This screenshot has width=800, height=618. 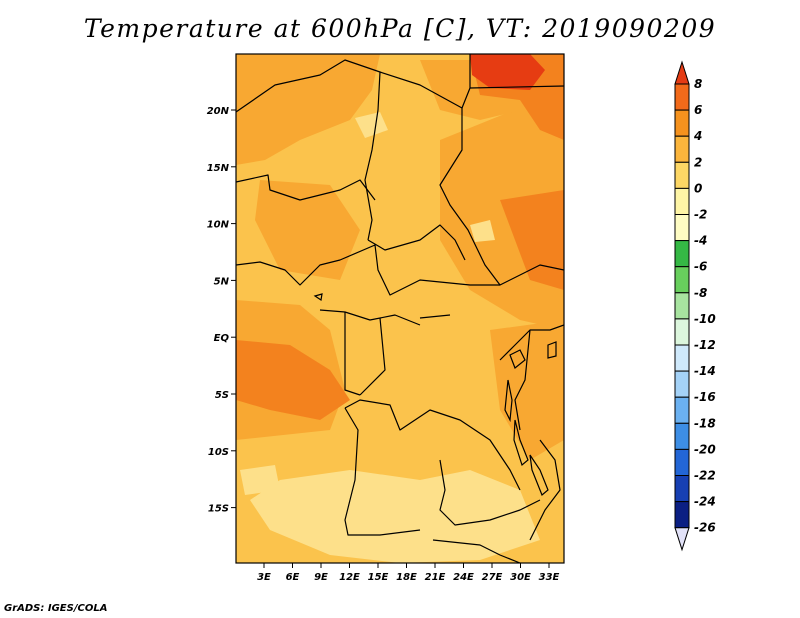 What do you see at coordinates (698, 84) in the screenshot?
I see `colorbar-label: 8` at bounding box center [698, 84].